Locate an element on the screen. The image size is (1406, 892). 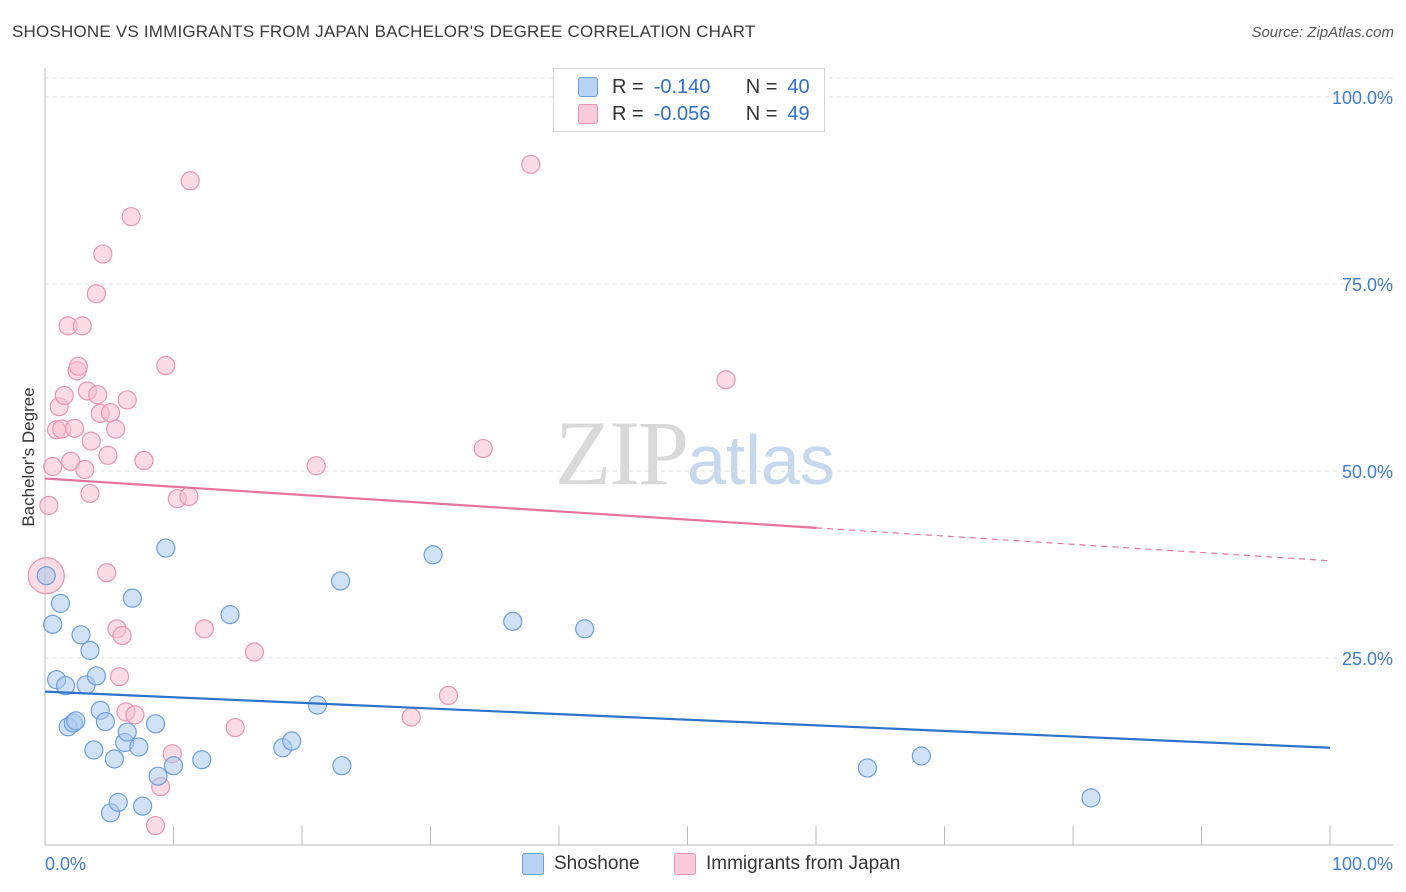
x-tick-label-min: 0.0% is located at coordinates (65, 864).